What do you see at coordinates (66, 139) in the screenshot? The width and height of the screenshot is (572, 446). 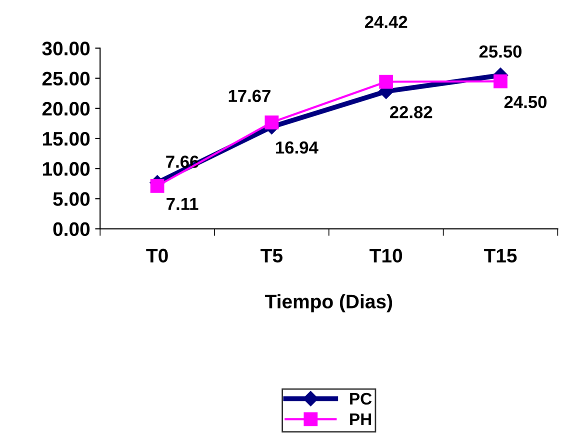 I see `y-tick-label: 15.00` at bounding box center [66, 139].